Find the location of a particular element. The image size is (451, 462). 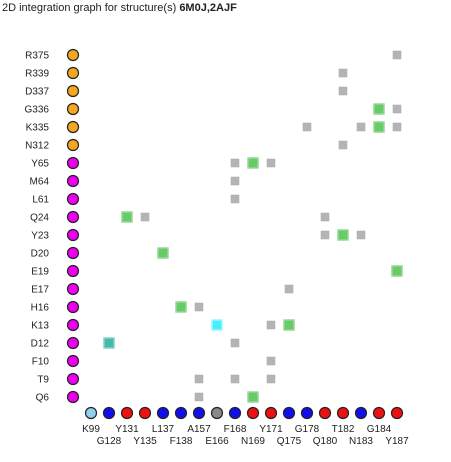

col-label-G178: G178 is located at coordinates (307, 429).